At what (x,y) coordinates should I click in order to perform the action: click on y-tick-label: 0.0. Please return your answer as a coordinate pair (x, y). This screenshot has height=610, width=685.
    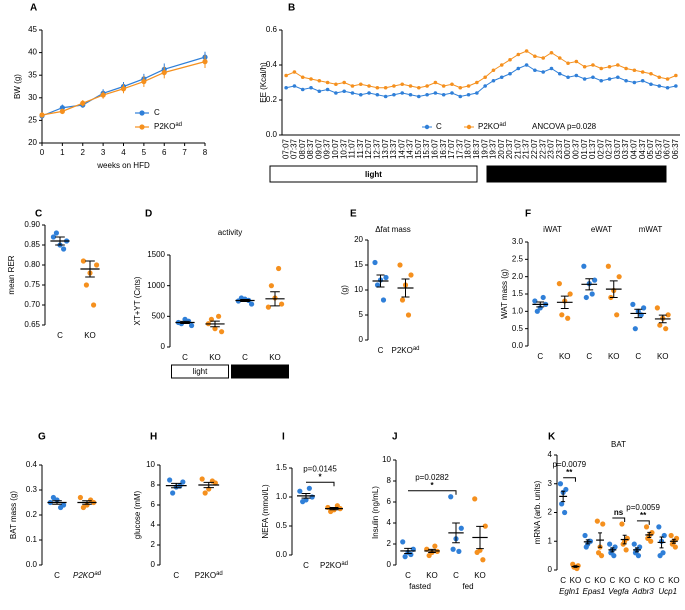
    Looking at the image, I should click on (32, 564).